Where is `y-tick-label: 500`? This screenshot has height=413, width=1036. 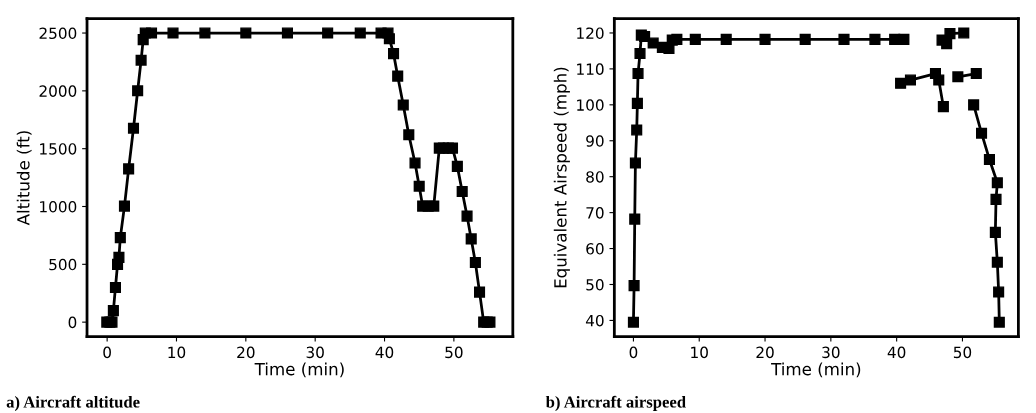 y-tick-label: 500 is located at coordinates (63, 264).